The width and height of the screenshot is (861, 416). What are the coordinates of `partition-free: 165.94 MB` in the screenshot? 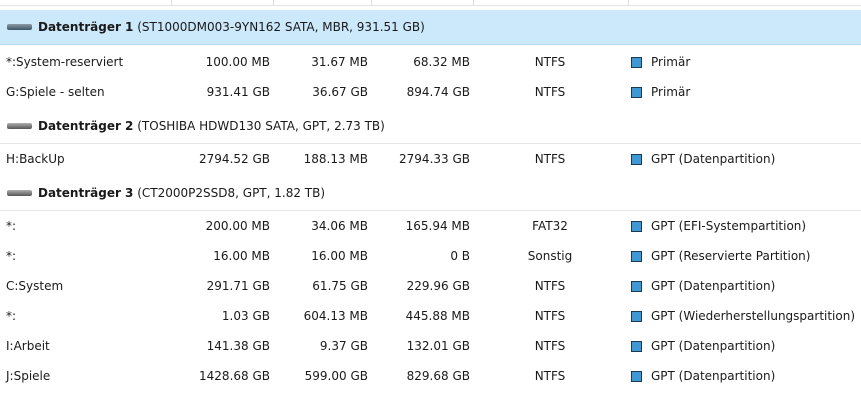 It's located at (437, 226).